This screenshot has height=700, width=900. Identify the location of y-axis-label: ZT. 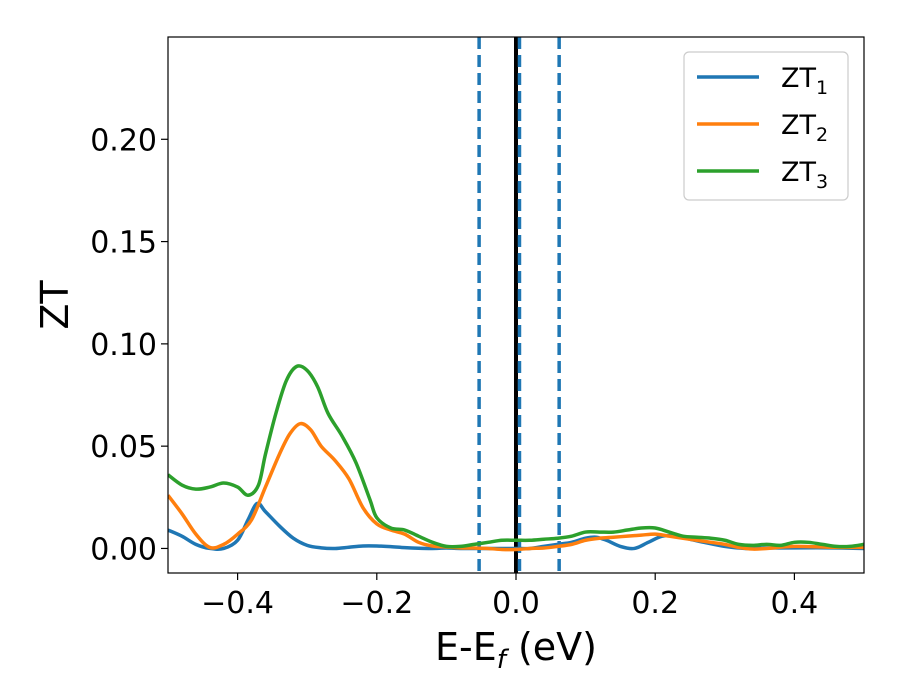
(55, 305).